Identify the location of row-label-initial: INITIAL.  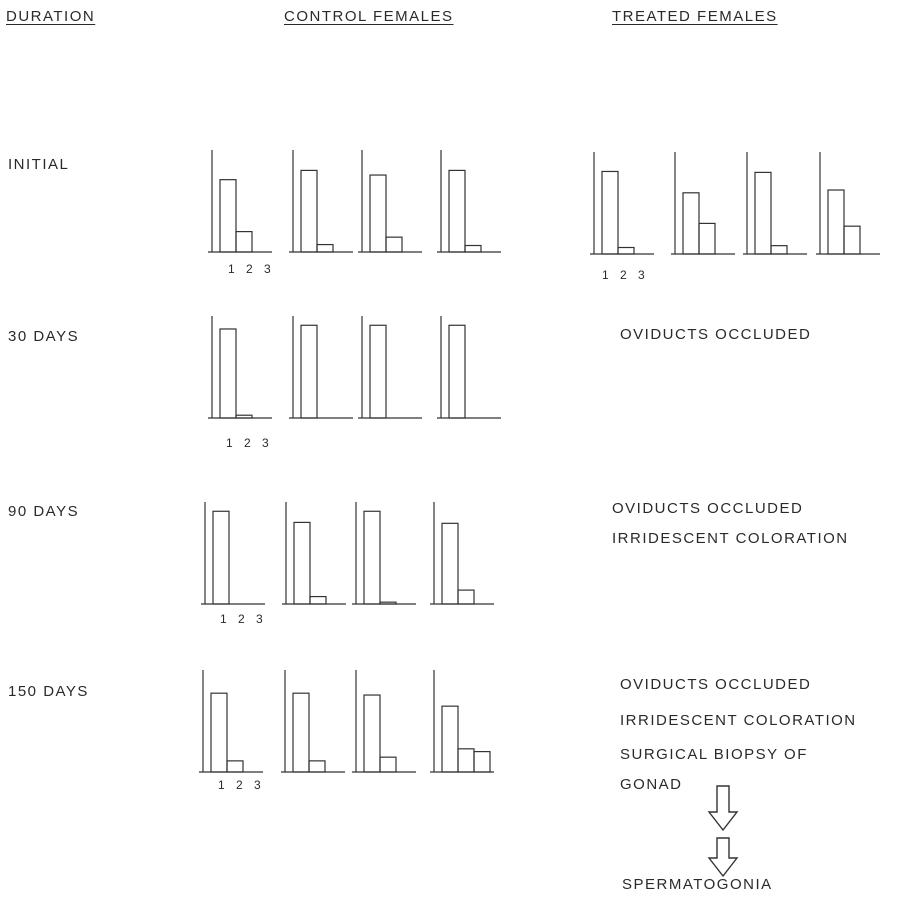
(39, 164).